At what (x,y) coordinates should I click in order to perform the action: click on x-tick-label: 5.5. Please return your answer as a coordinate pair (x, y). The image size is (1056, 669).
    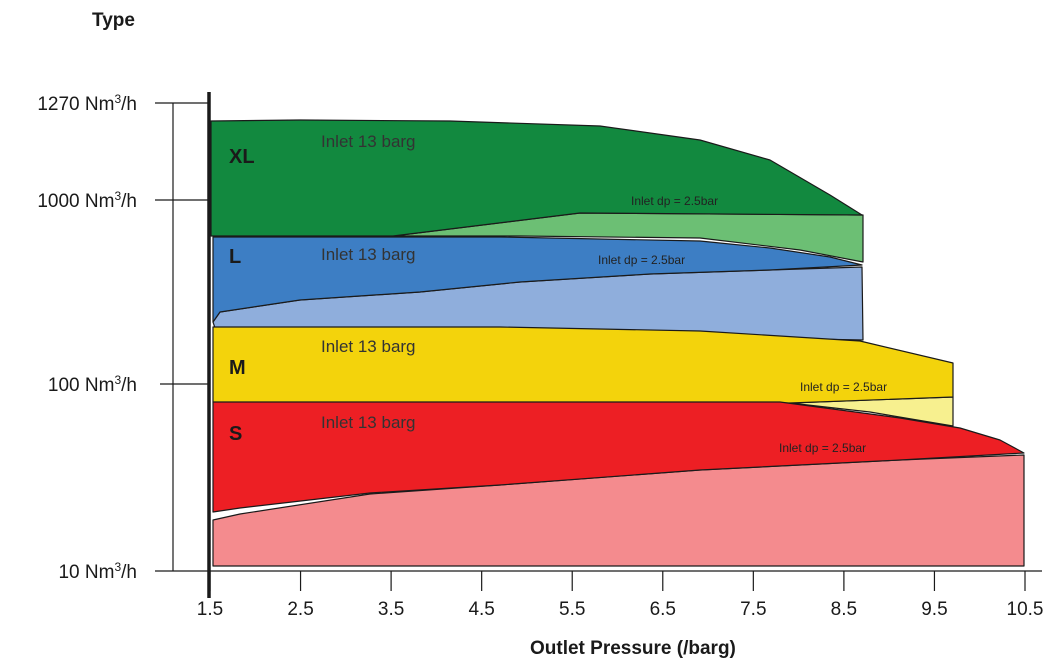
    Looking at the image, I should click on (572, 609).